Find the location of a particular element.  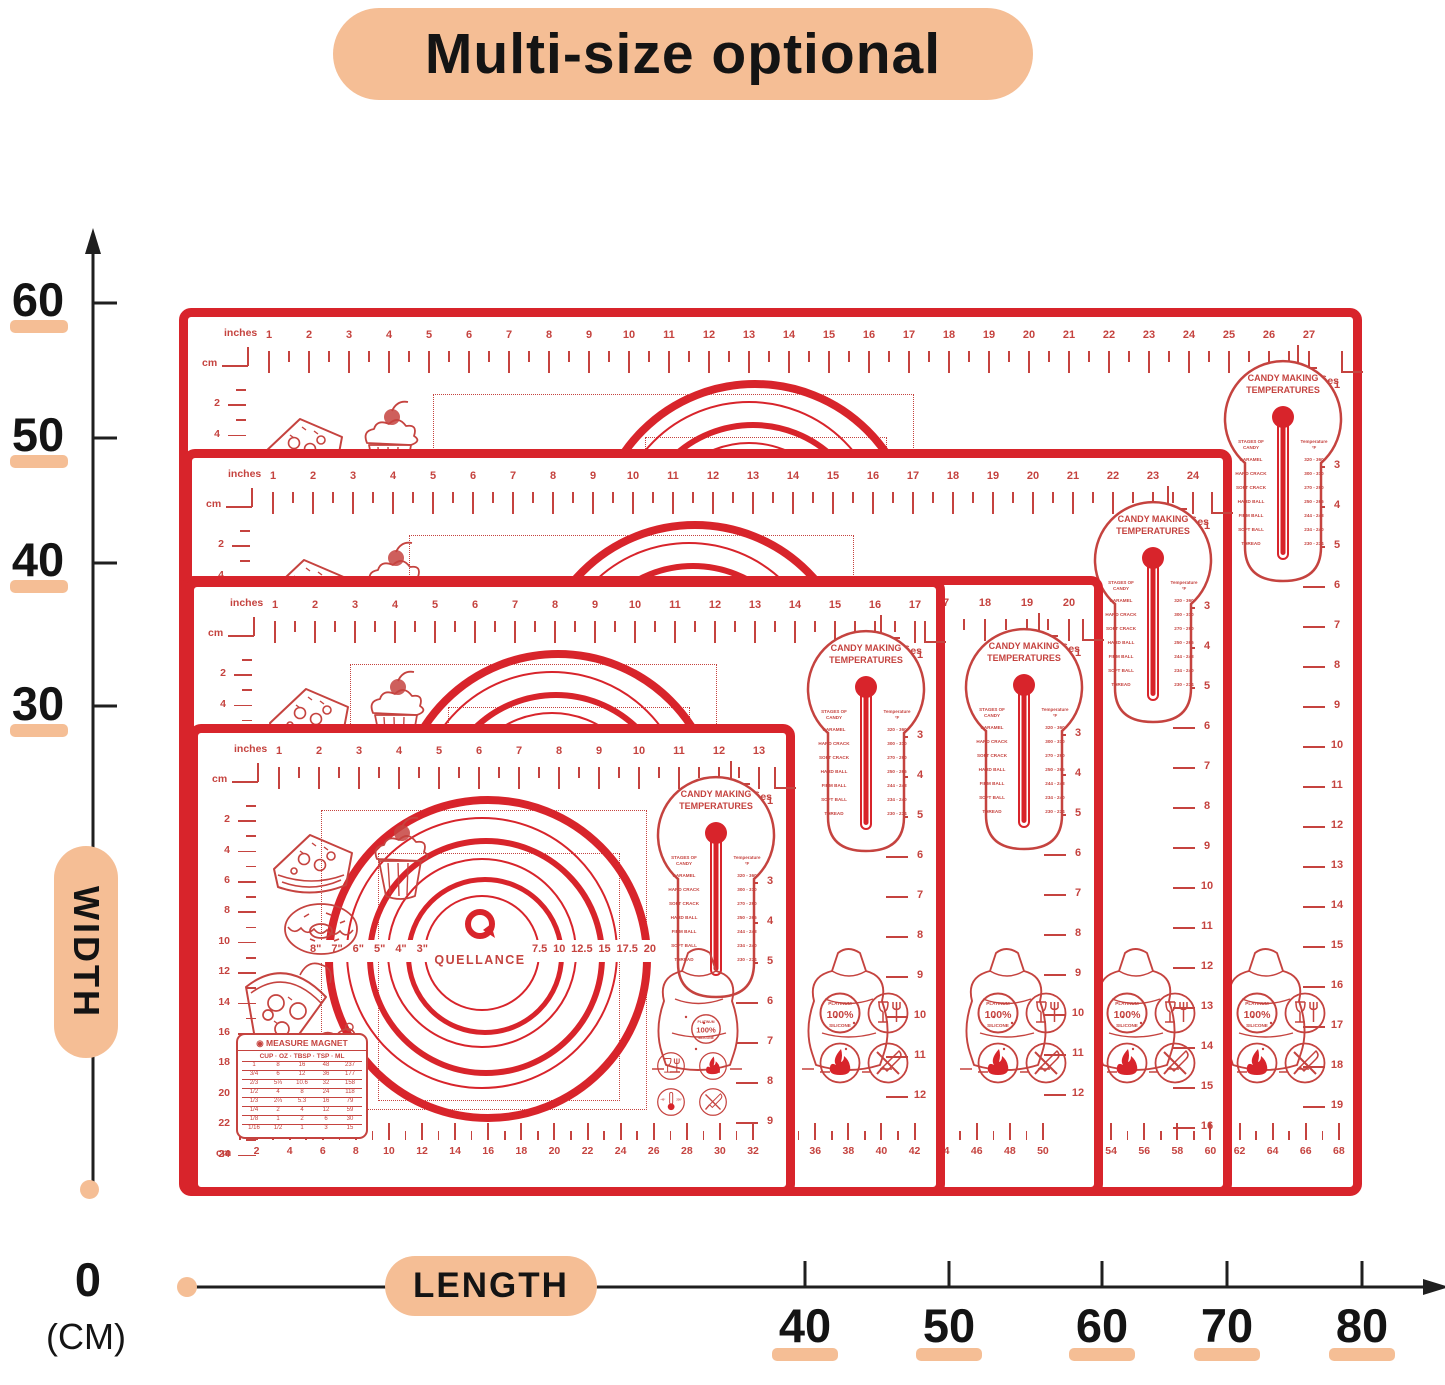

food-safe-icon is located at coordinates (888, 1013).